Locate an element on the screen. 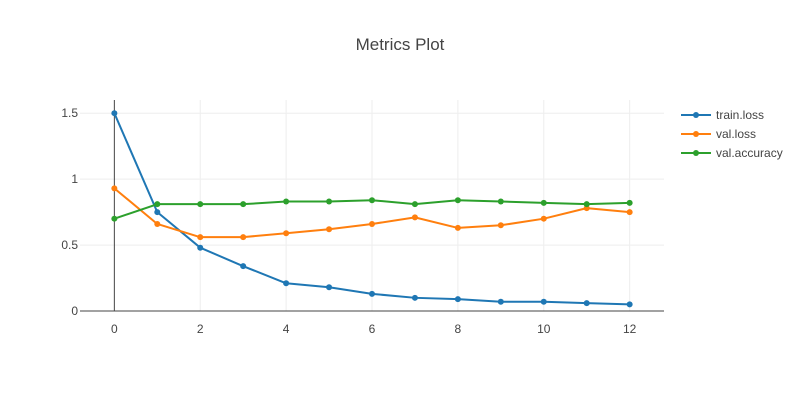  legend-item: train.loss is located at coordinates (722, 115).